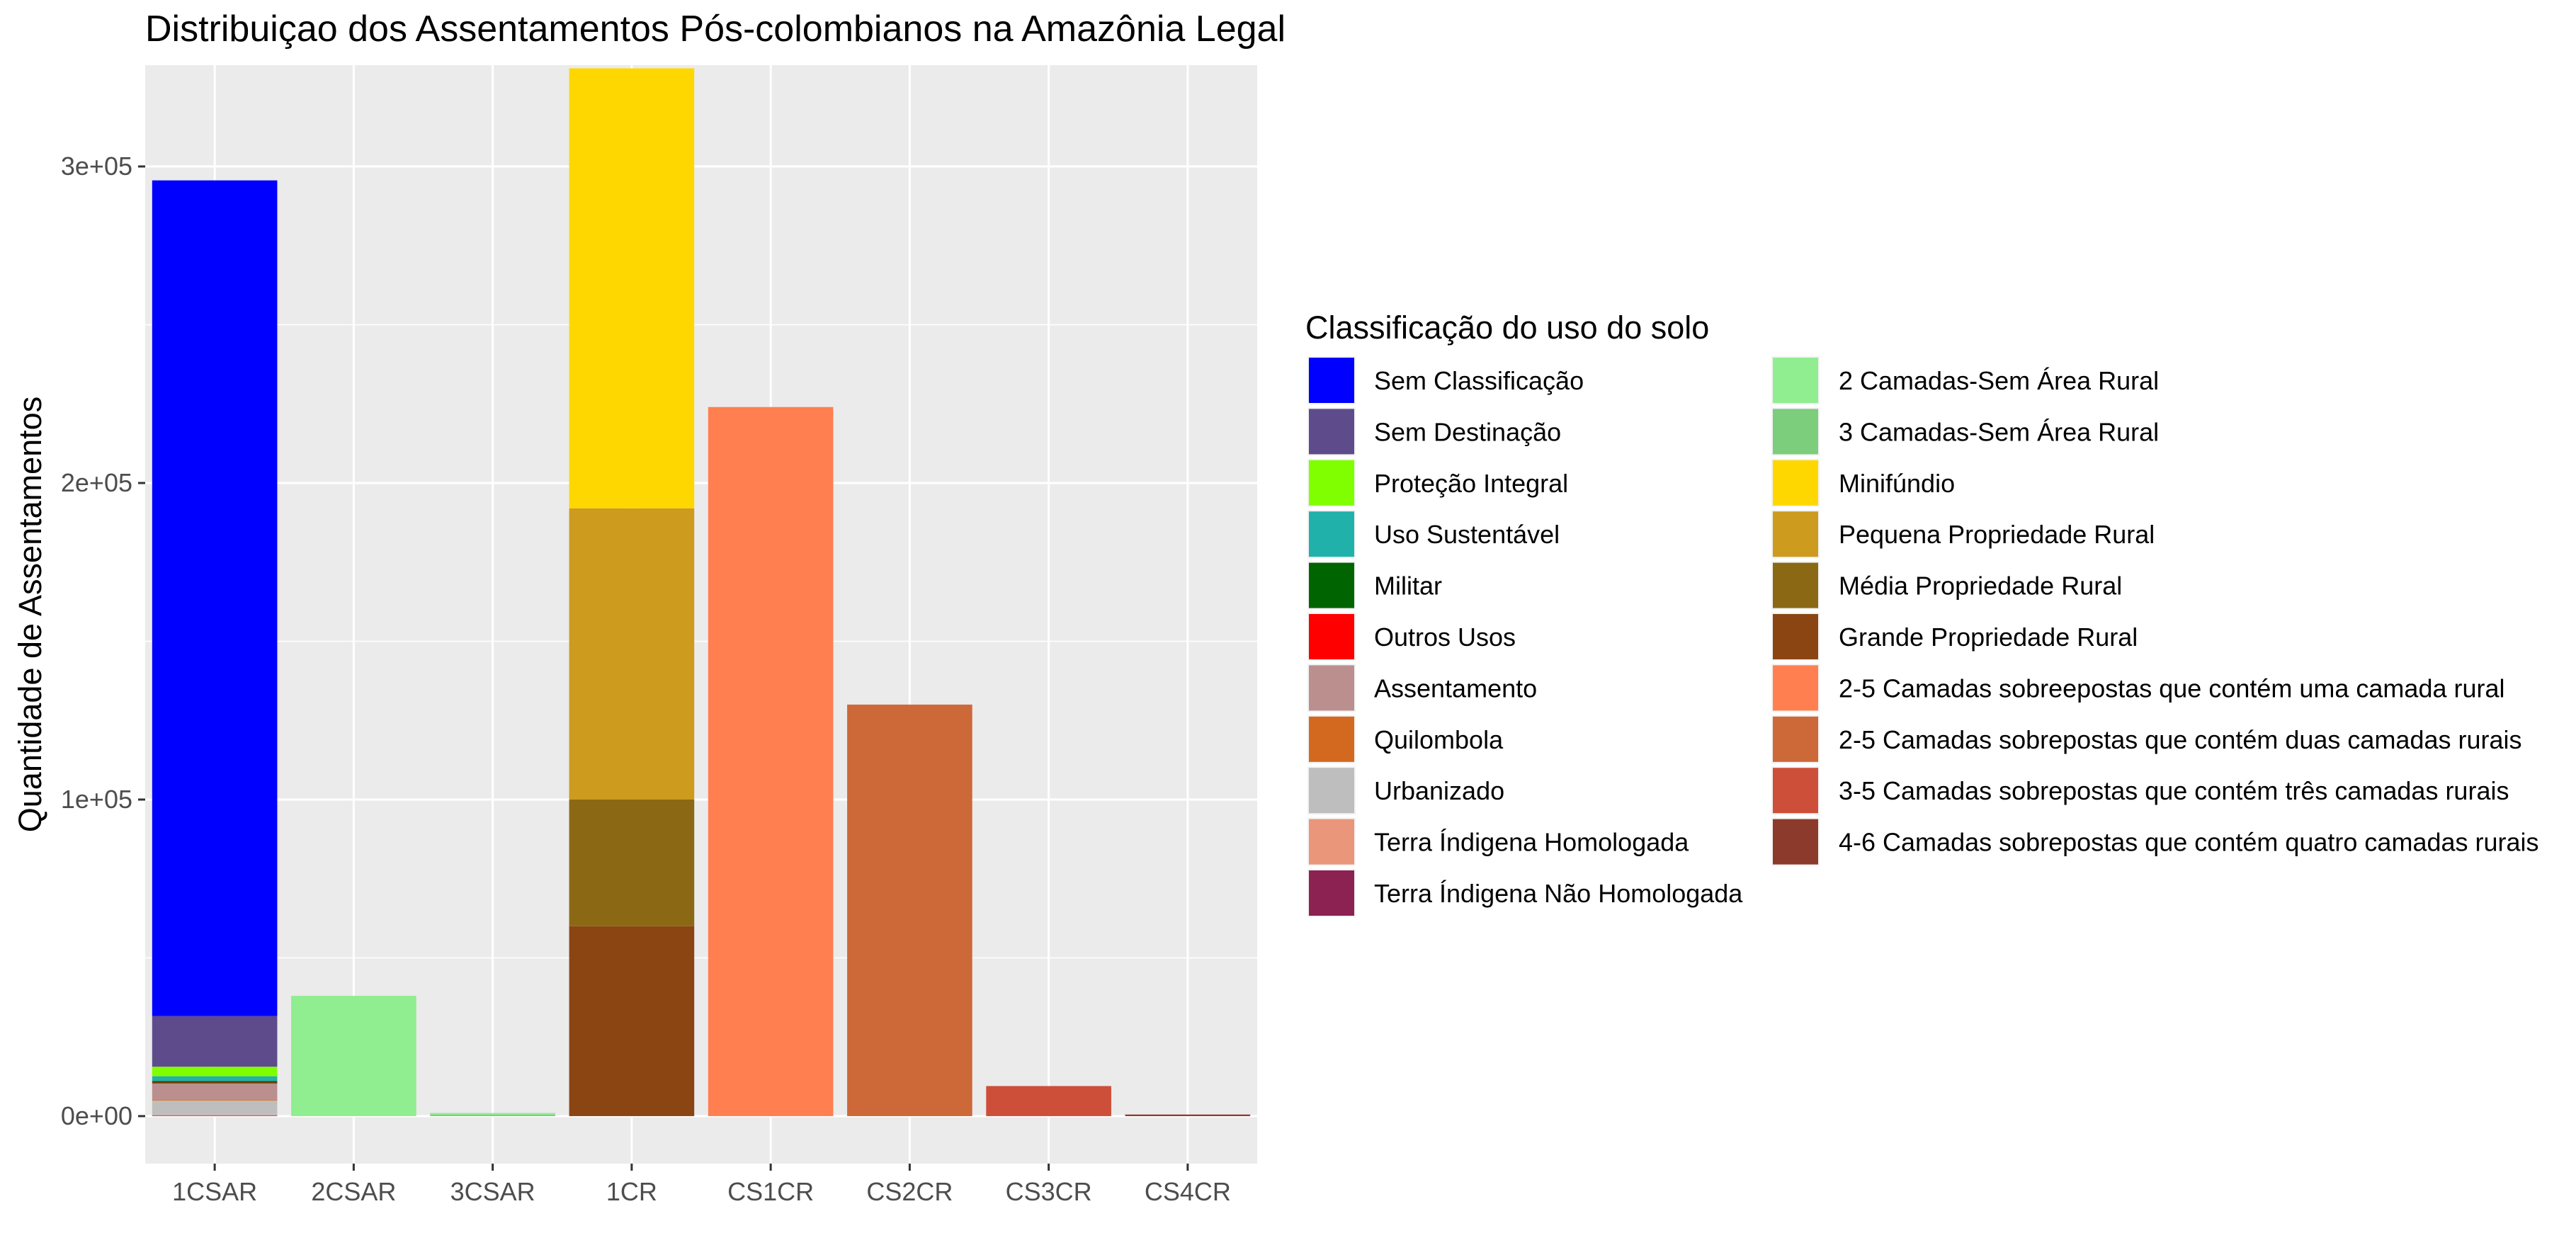 This screenshot has width=2576, height=1250. Describe the element at coordinates (1468, 431) in the screenshot. I see `legend-label: Sem Destinação` at that location.